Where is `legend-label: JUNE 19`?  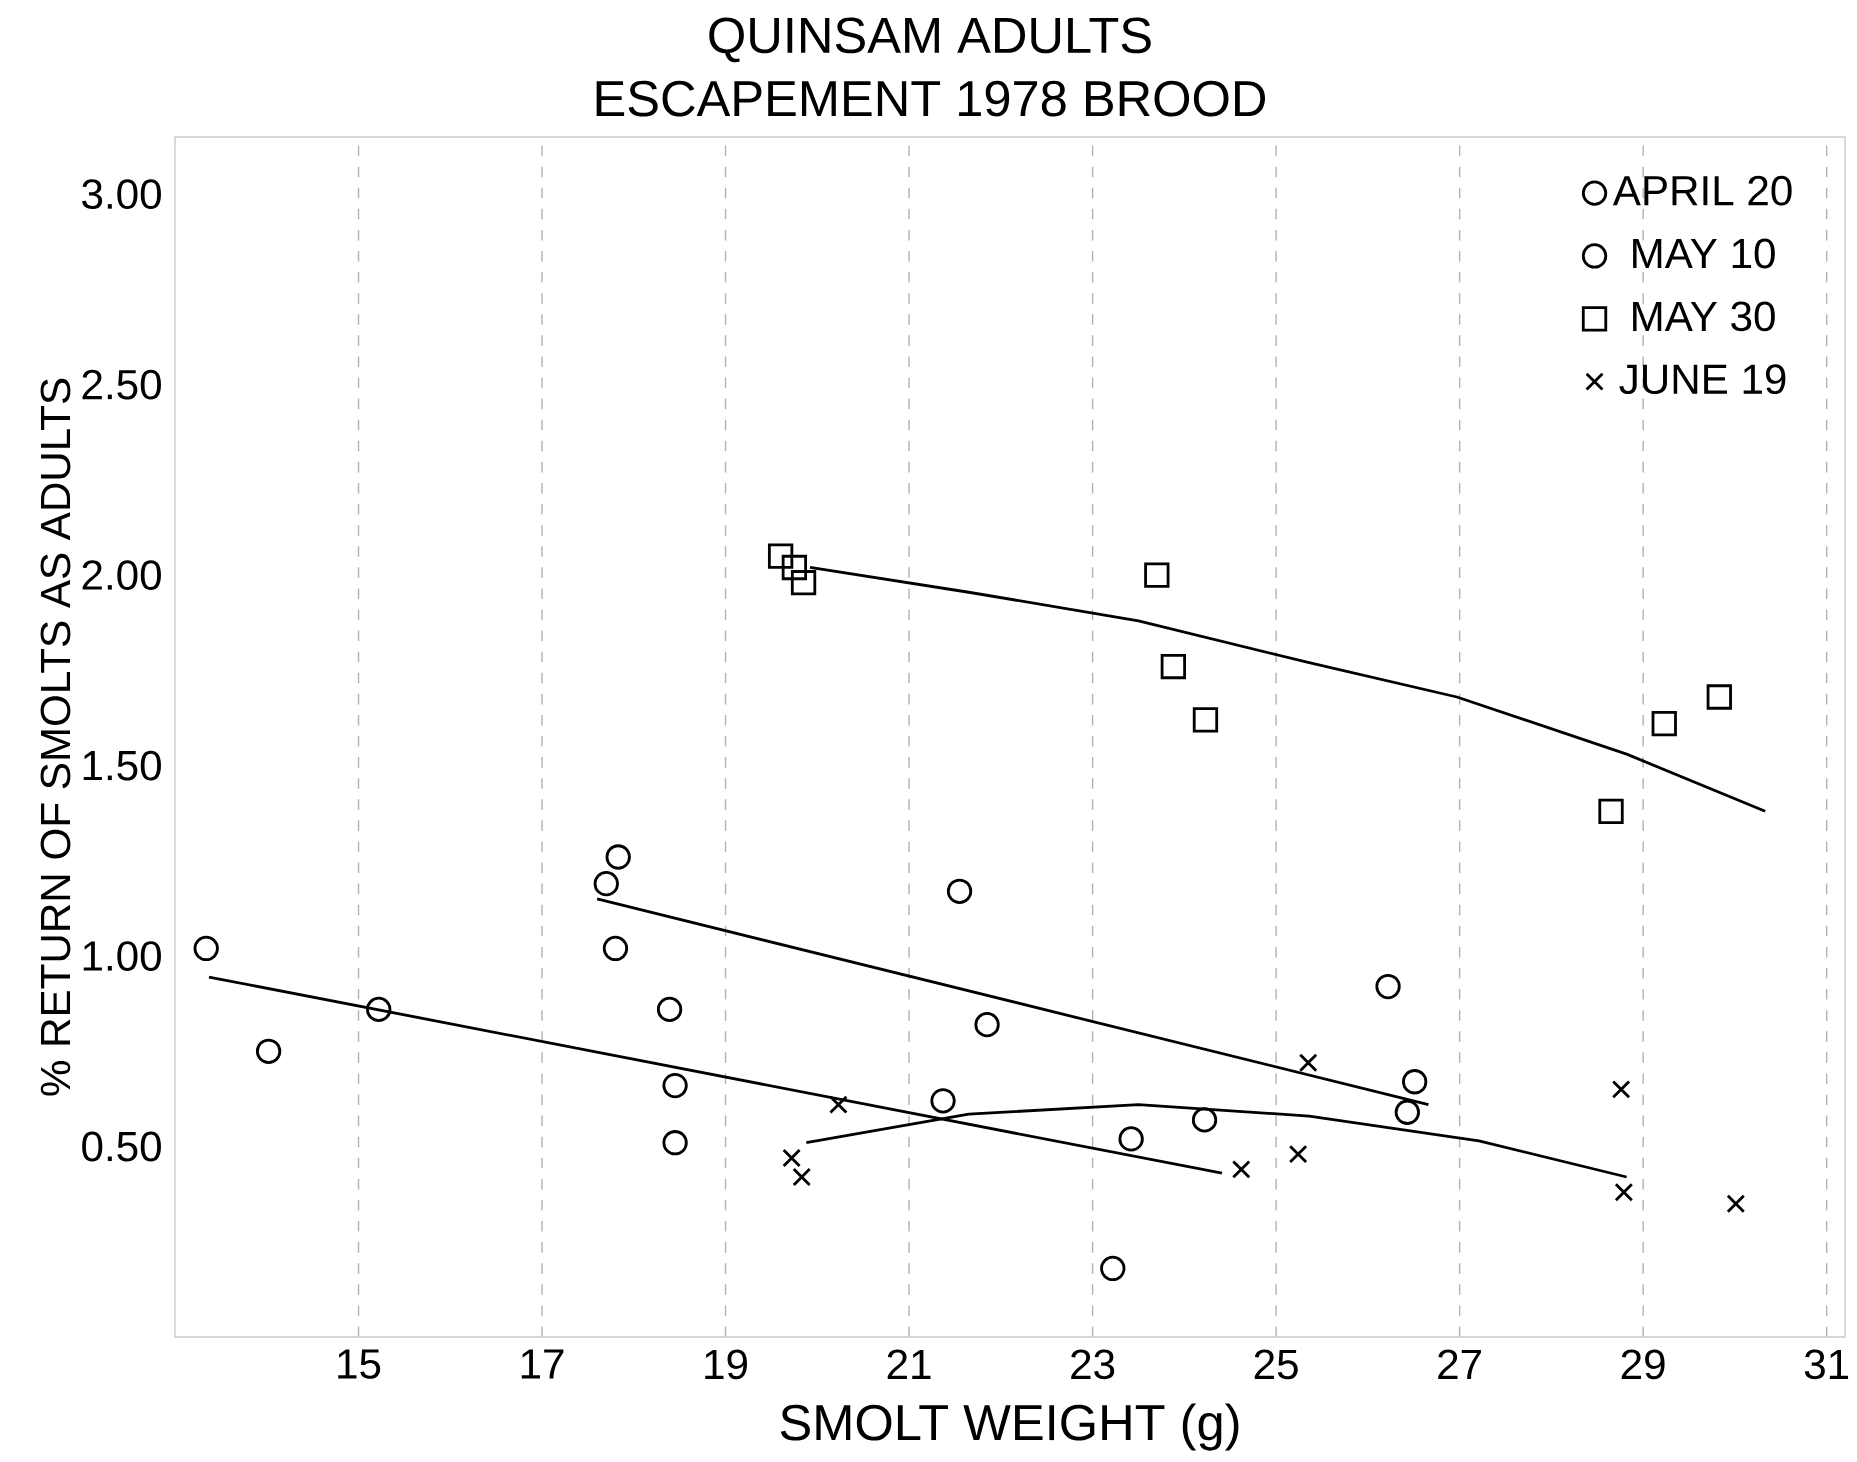 legend-label: JUNE 19 is located at coordinates (1702, 379).